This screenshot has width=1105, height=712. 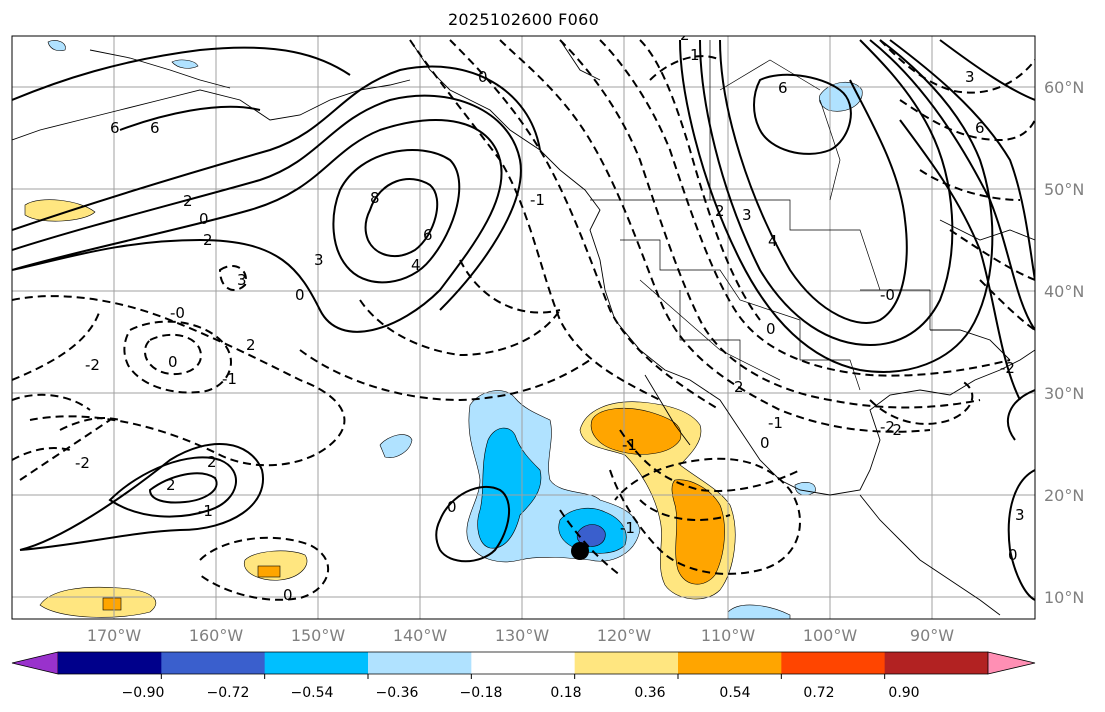 I want to click on lon-label: 160°W, so click(x=216, y=635).